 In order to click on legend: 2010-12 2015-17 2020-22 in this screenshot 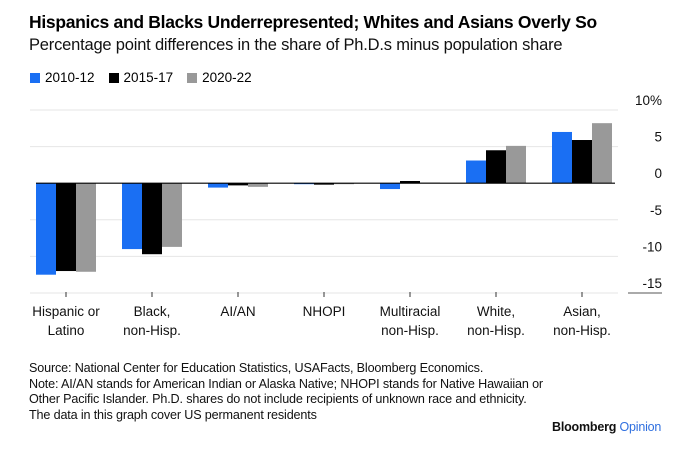, I will do `click(141, 77)`.